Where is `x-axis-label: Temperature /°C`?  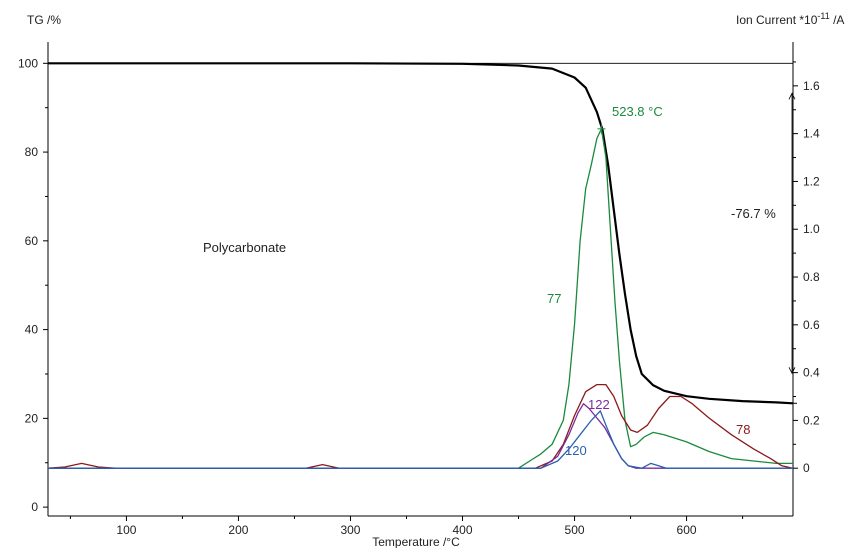
x-axis-label: Temperature /°C is located at coordinates (416, 541).